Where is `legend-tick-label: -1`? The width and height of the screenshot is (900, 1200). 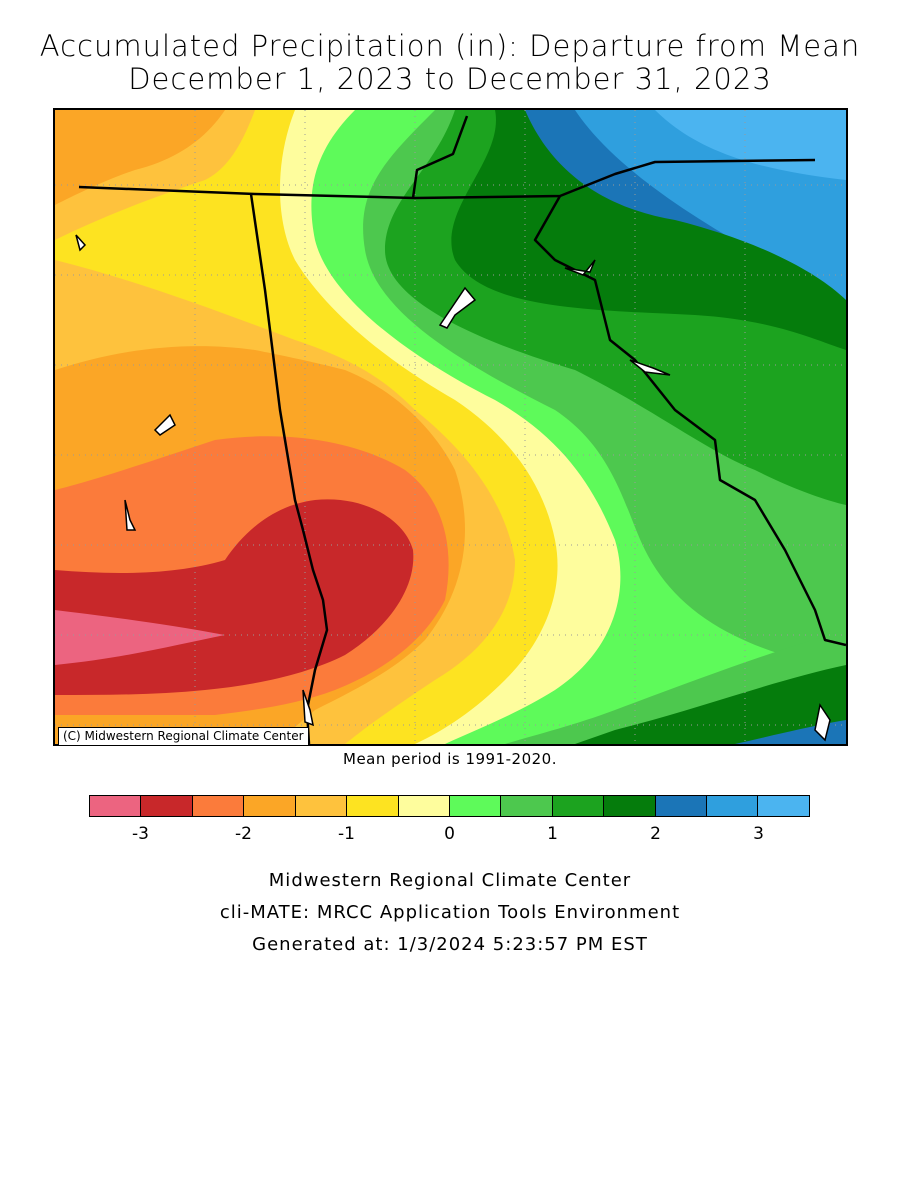 legend-tick-label: -1 is located at coordinates (346, 834).